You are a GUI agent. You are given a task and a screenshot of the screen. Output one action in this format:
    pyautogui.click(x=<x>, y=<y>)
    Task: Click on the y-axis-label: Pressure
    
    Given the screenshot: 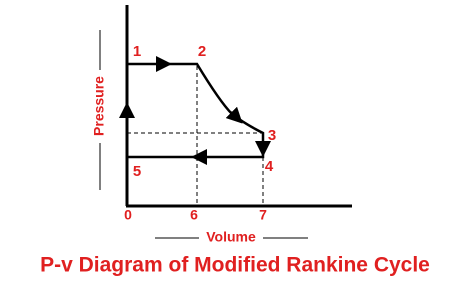 What is the action you would take?
    pyautogui.click(x=99, y=106)
    